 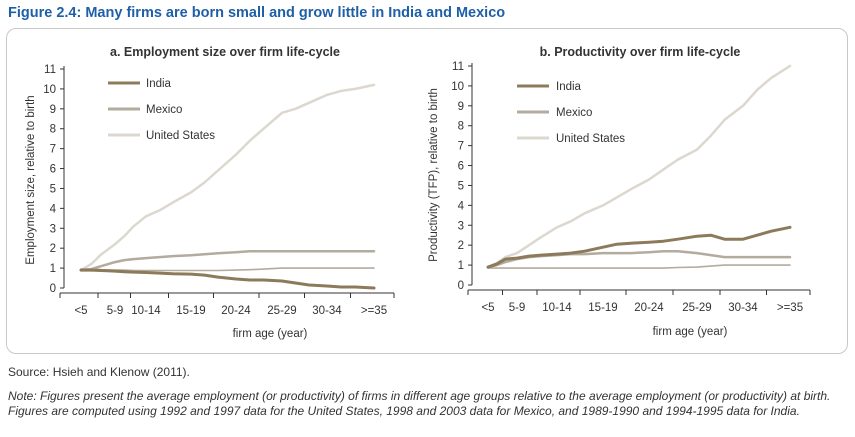 What do you see at coordinates (639, 266) in the screenshot?
I see `panel-b-series-baseline-line` at bounding box center [639, 266].